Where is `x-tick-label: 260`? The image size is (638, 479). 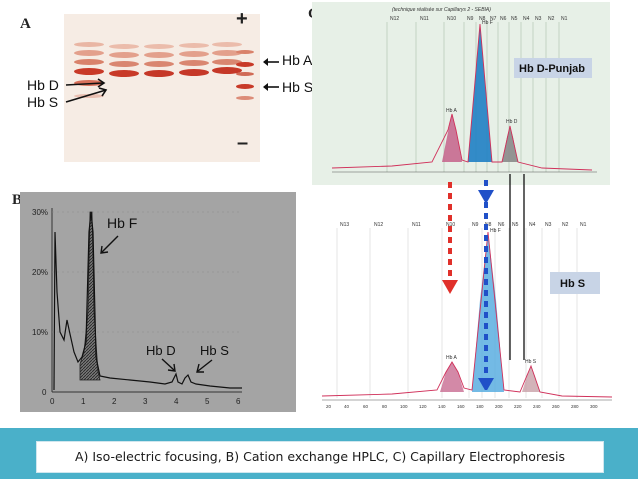 x-tick-label: 260 is located at coordinates (556, 406).